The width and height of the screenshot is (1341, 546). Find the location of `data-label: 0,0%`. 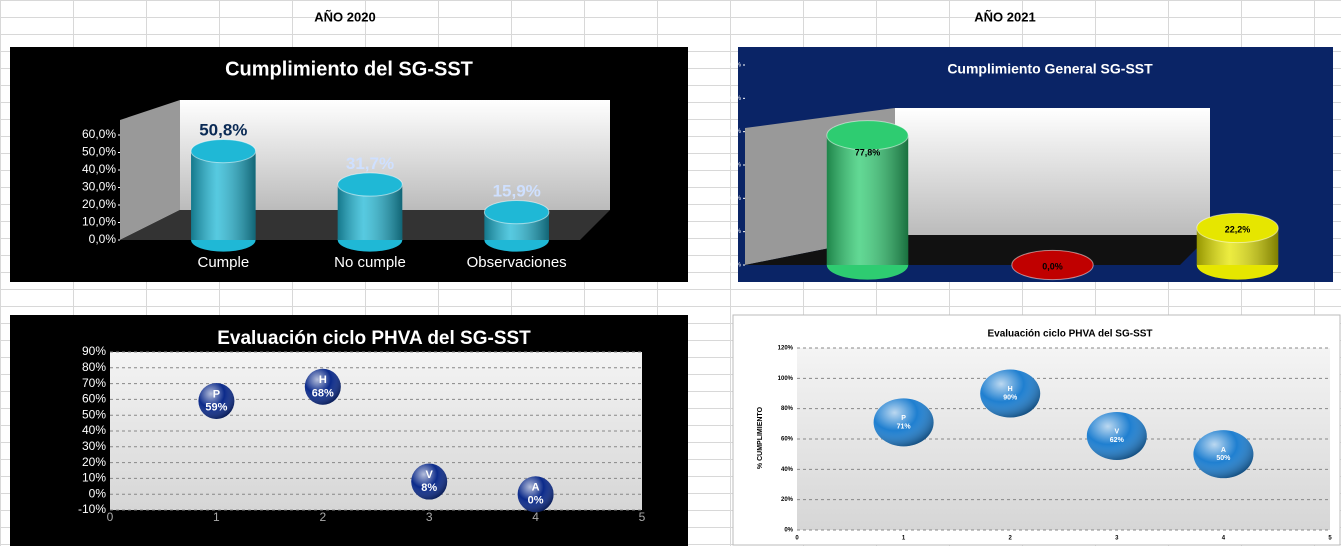

data-label: 0,0% is located at coordinates (1052, 266).